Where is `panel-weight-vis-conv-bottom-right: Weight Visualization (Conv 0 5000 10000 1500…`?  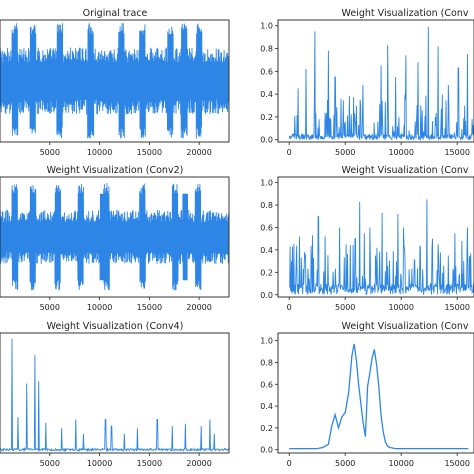 panel-weight-vis-conv-bottom-right: Weight Visualization (Conv 0 5000 10000 1500… is located at coordinates (367, 394).